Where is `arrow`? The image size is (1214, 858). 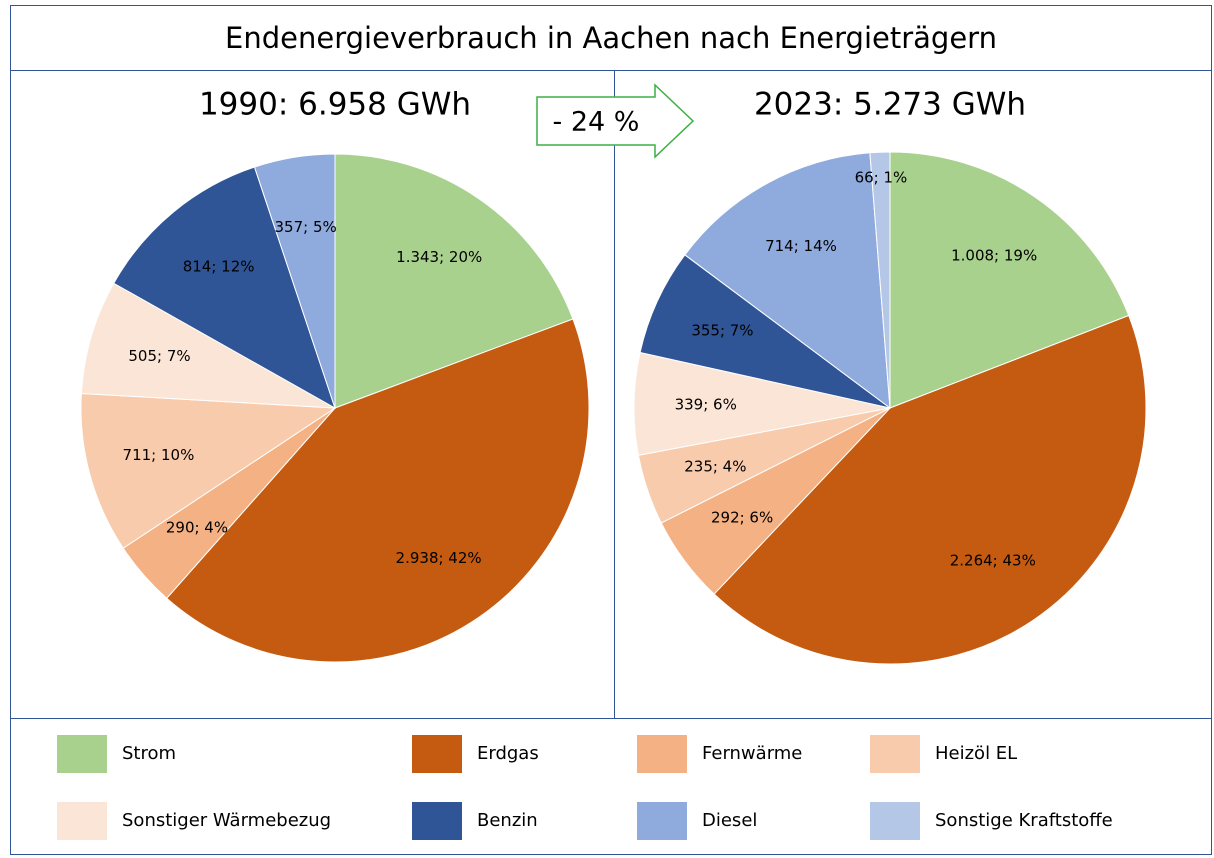
arrow is located at coordinates (615, 121).